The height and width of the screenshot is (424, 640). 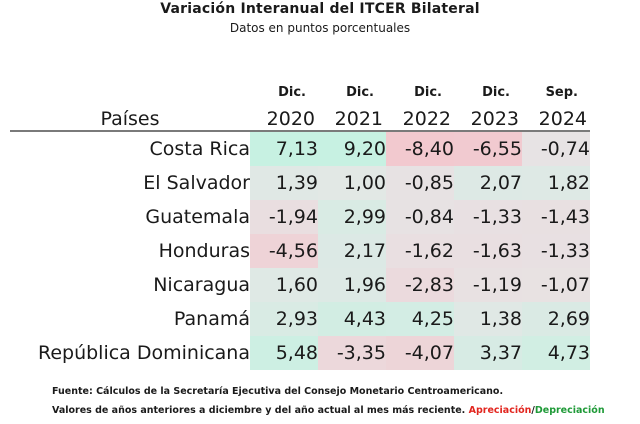 I want to click on table-row: Guatemala -1,94 2,99 -0,84 -1,33 -1,43, so click(x=300, y=217).